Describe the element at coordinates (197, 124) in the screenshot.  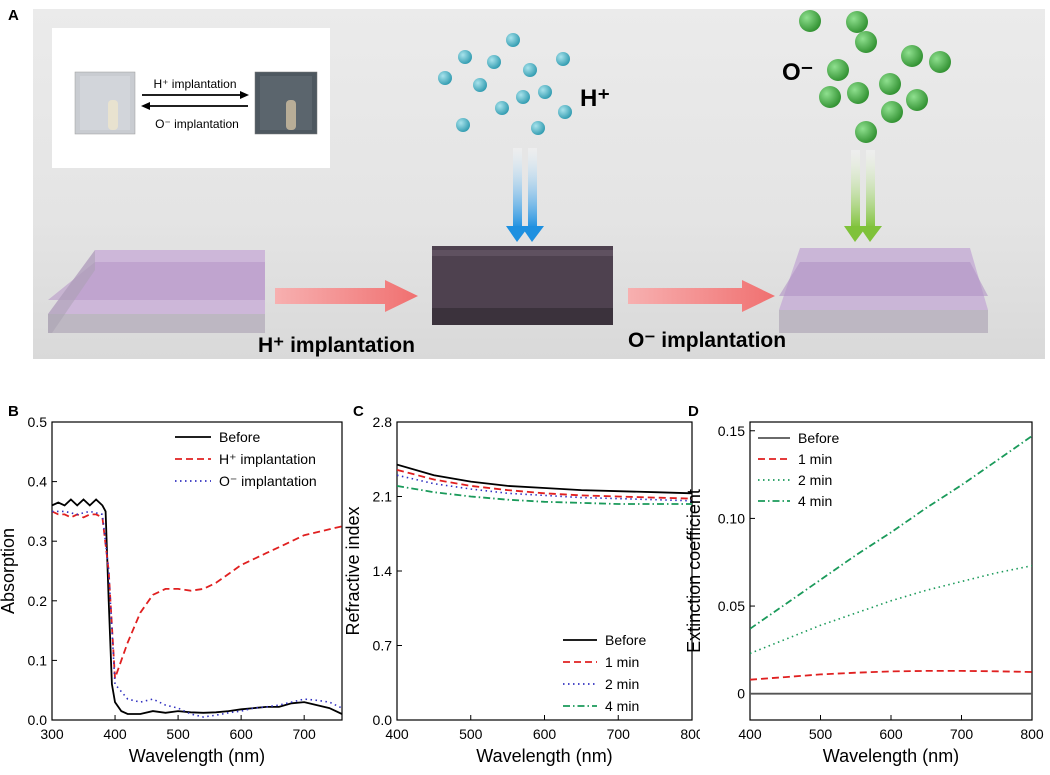
I see `inset-reverse-label: O⁻ implantation` at that location.